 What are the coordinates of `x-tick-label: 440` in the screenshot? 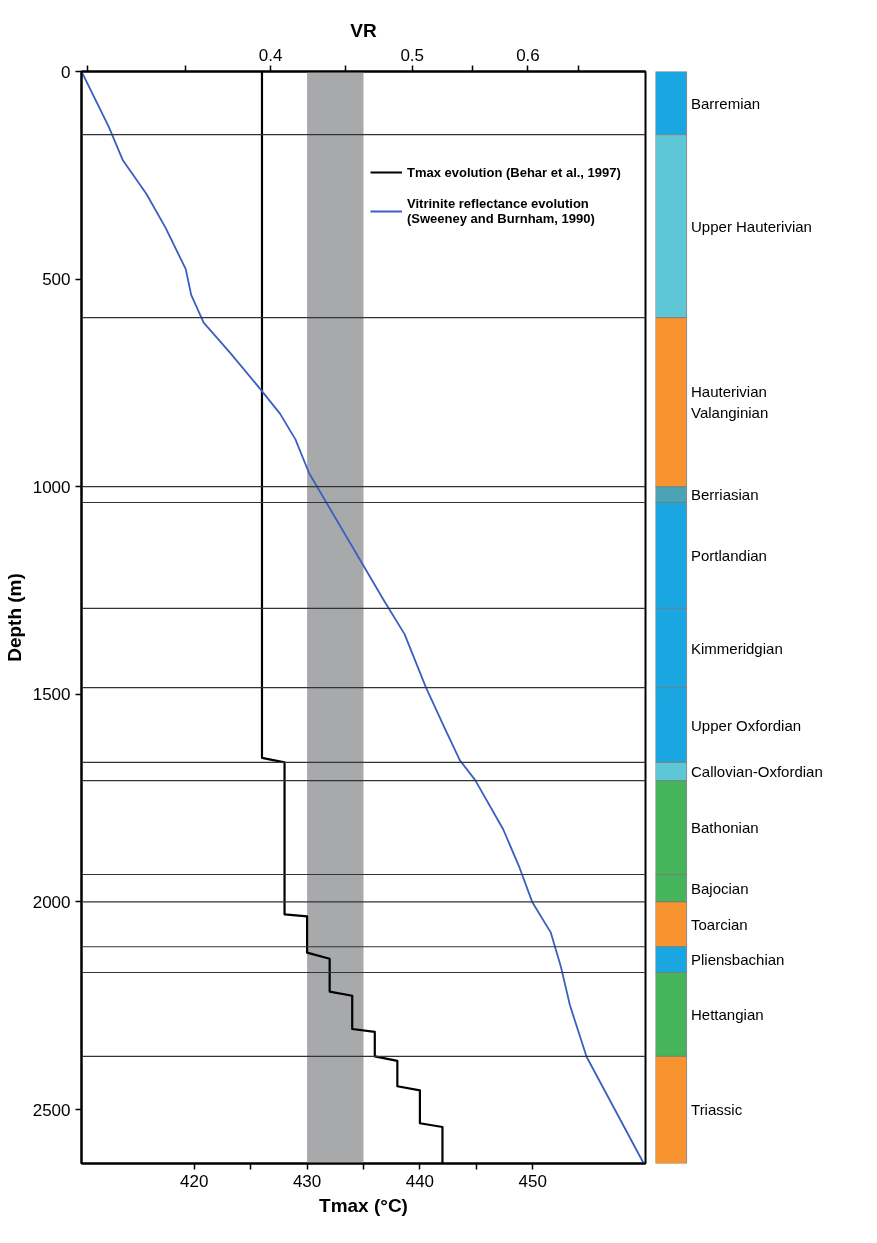 It's located at (420, 1181).